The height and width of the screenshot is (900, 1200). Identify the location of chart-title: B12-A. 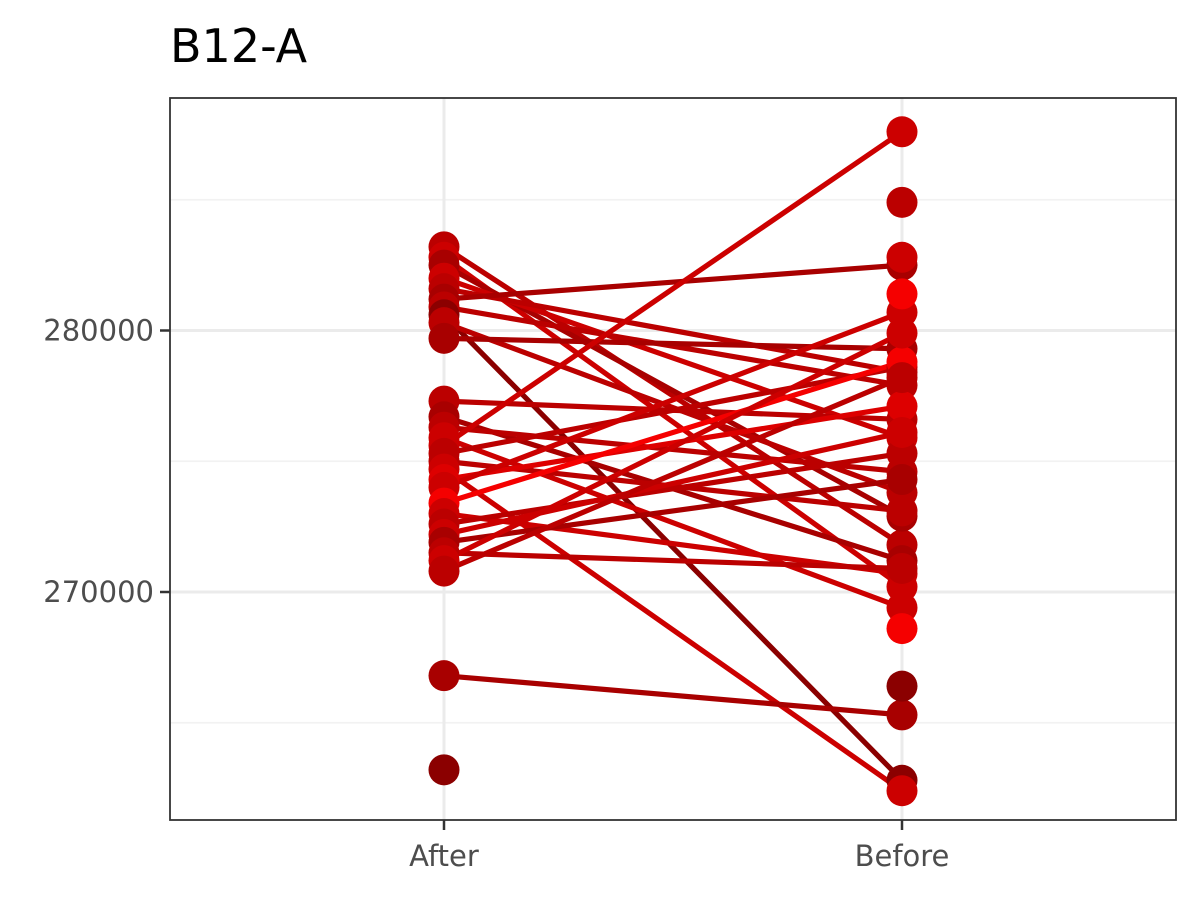
(239, 46).